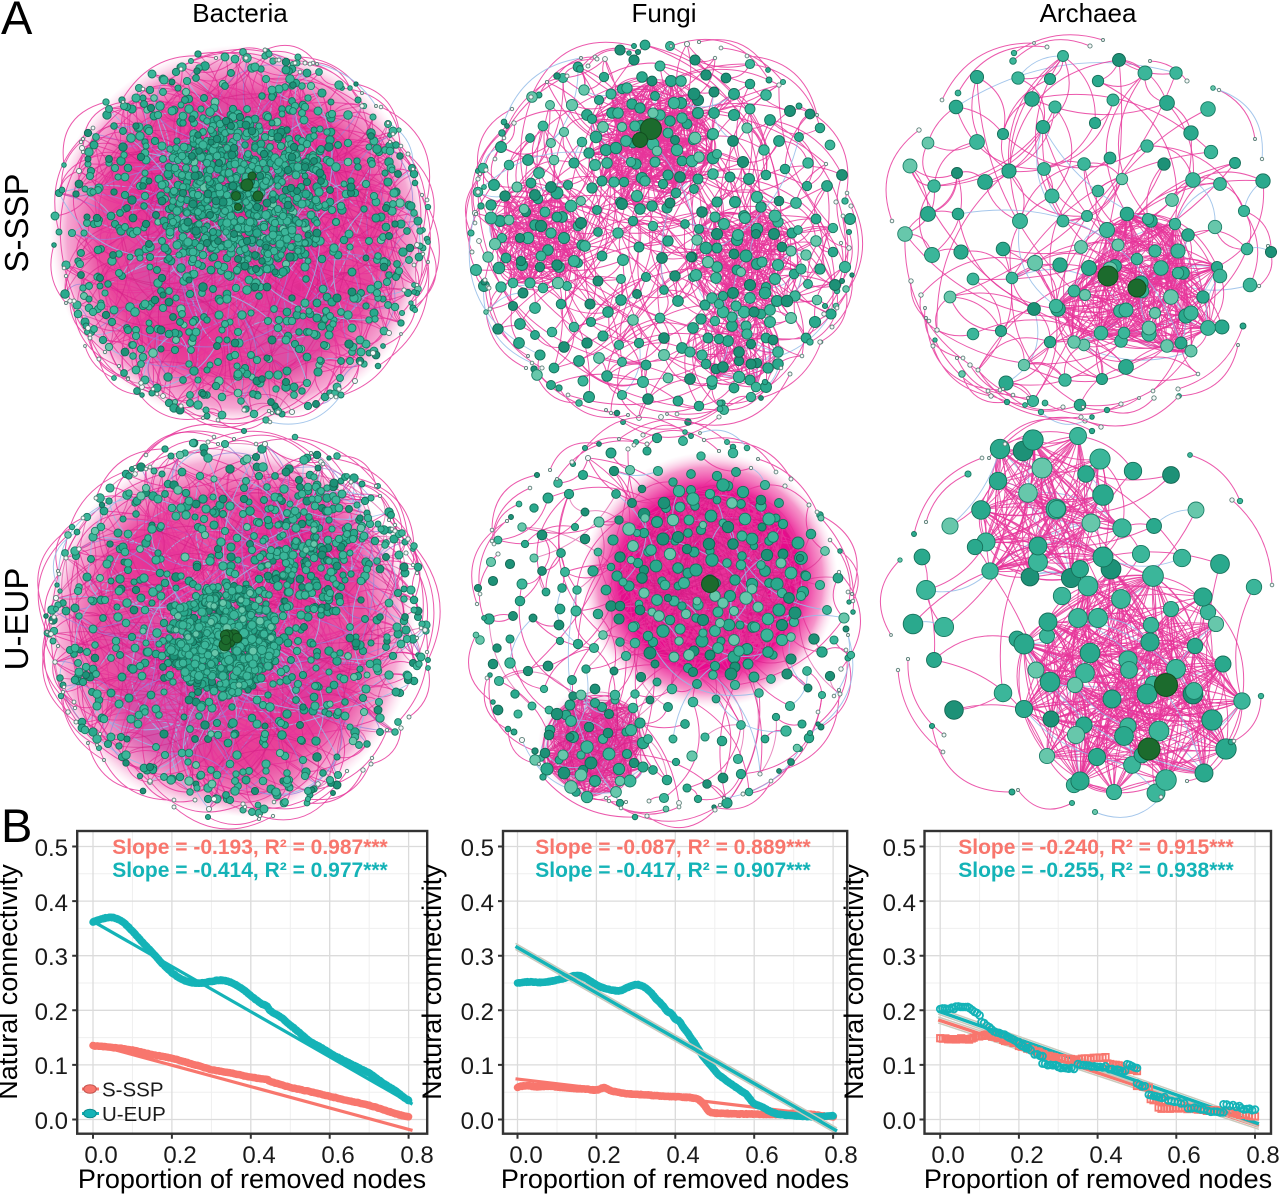  I want to click on svg-text: B, so click(16, 825).